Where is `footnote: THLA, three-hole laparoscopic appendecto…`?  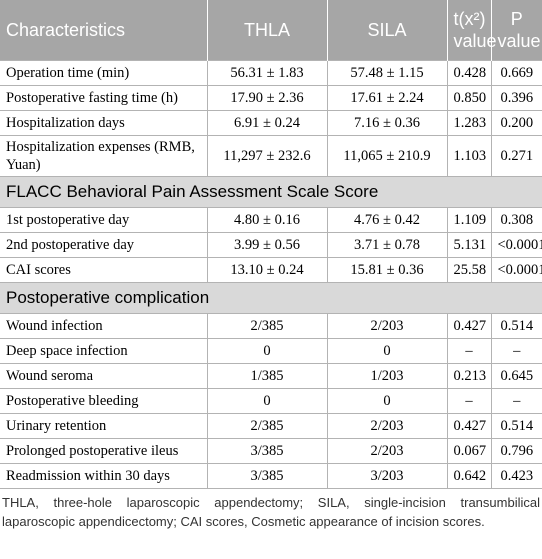 footnote: THLA, three-hole laparoscopic appendecto… is located at coordinates (271, 512).